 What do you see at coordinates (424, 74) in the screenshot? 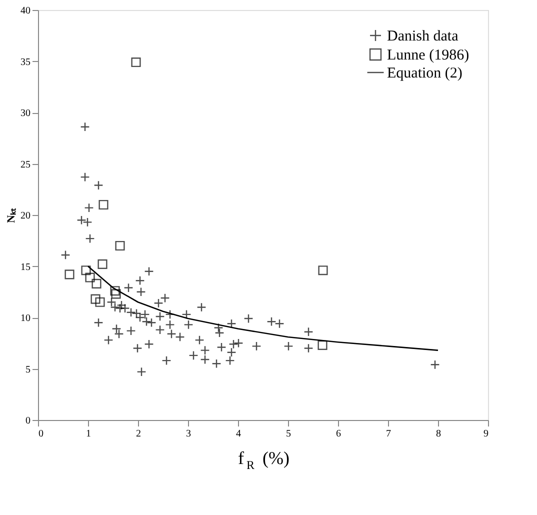
I see `legend-label: Equation (2)` at bounding box center [424, 74].